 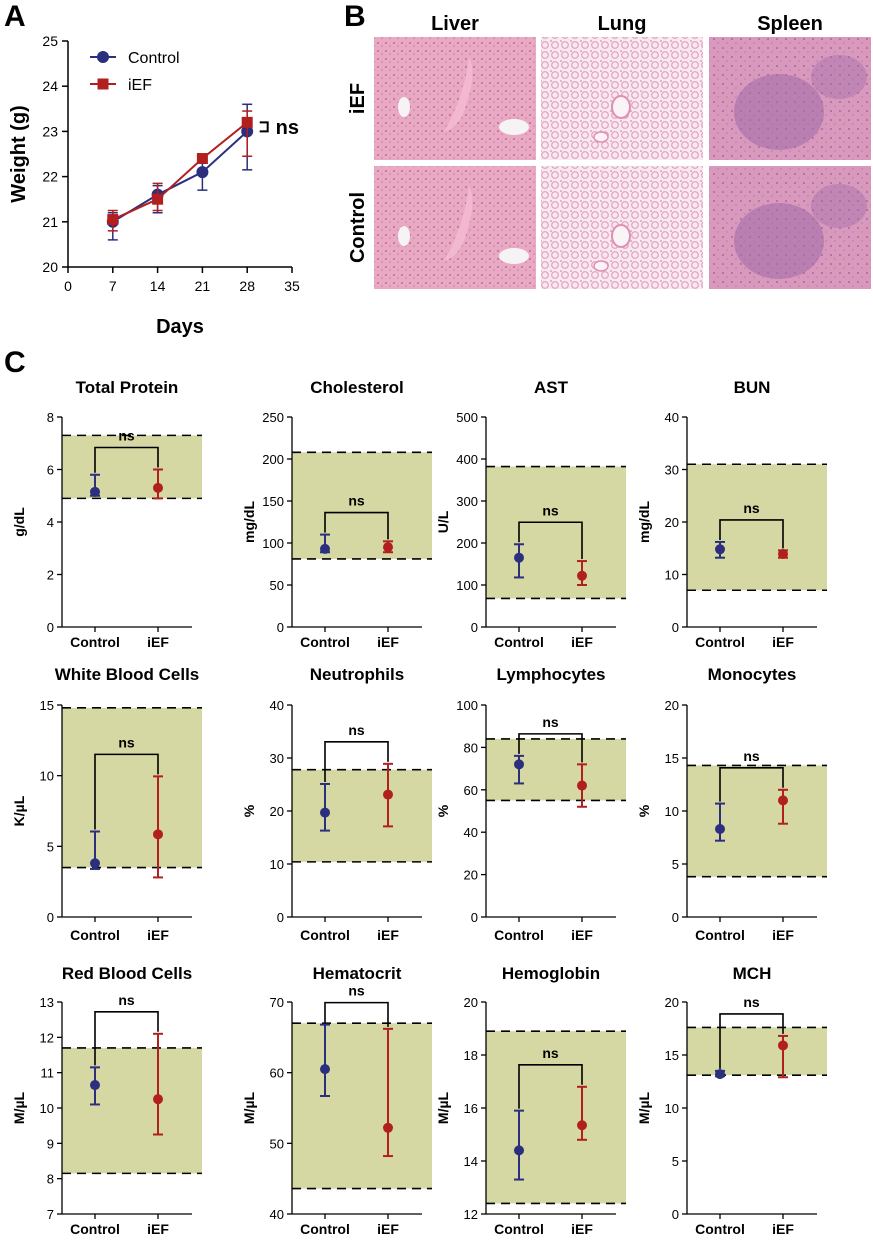 I want to click on panel-wbc: 0 5 10 15 Control iEF White Blood Cells K/µL ns, so click(x=106, y=804).